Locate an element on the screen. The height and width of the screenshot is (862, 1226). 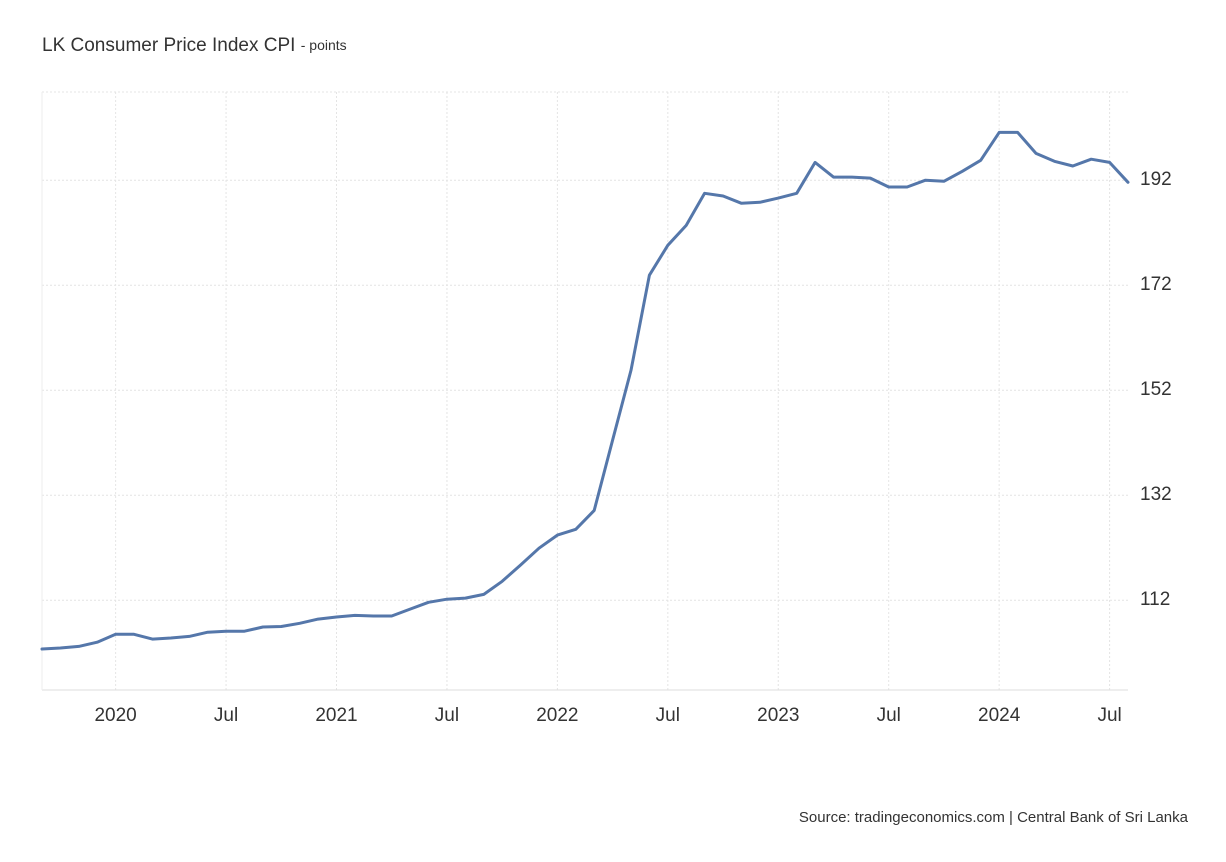
y-tick-label: 172 is located at coordinates (1156, 284).